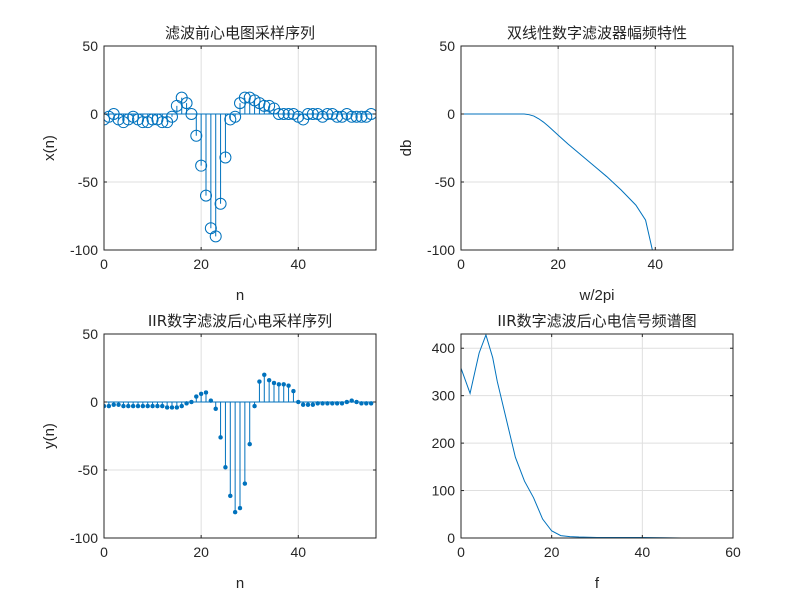  Describe the element at coordinates (557, 181) in the screenshot. I see `series-line` at that location.